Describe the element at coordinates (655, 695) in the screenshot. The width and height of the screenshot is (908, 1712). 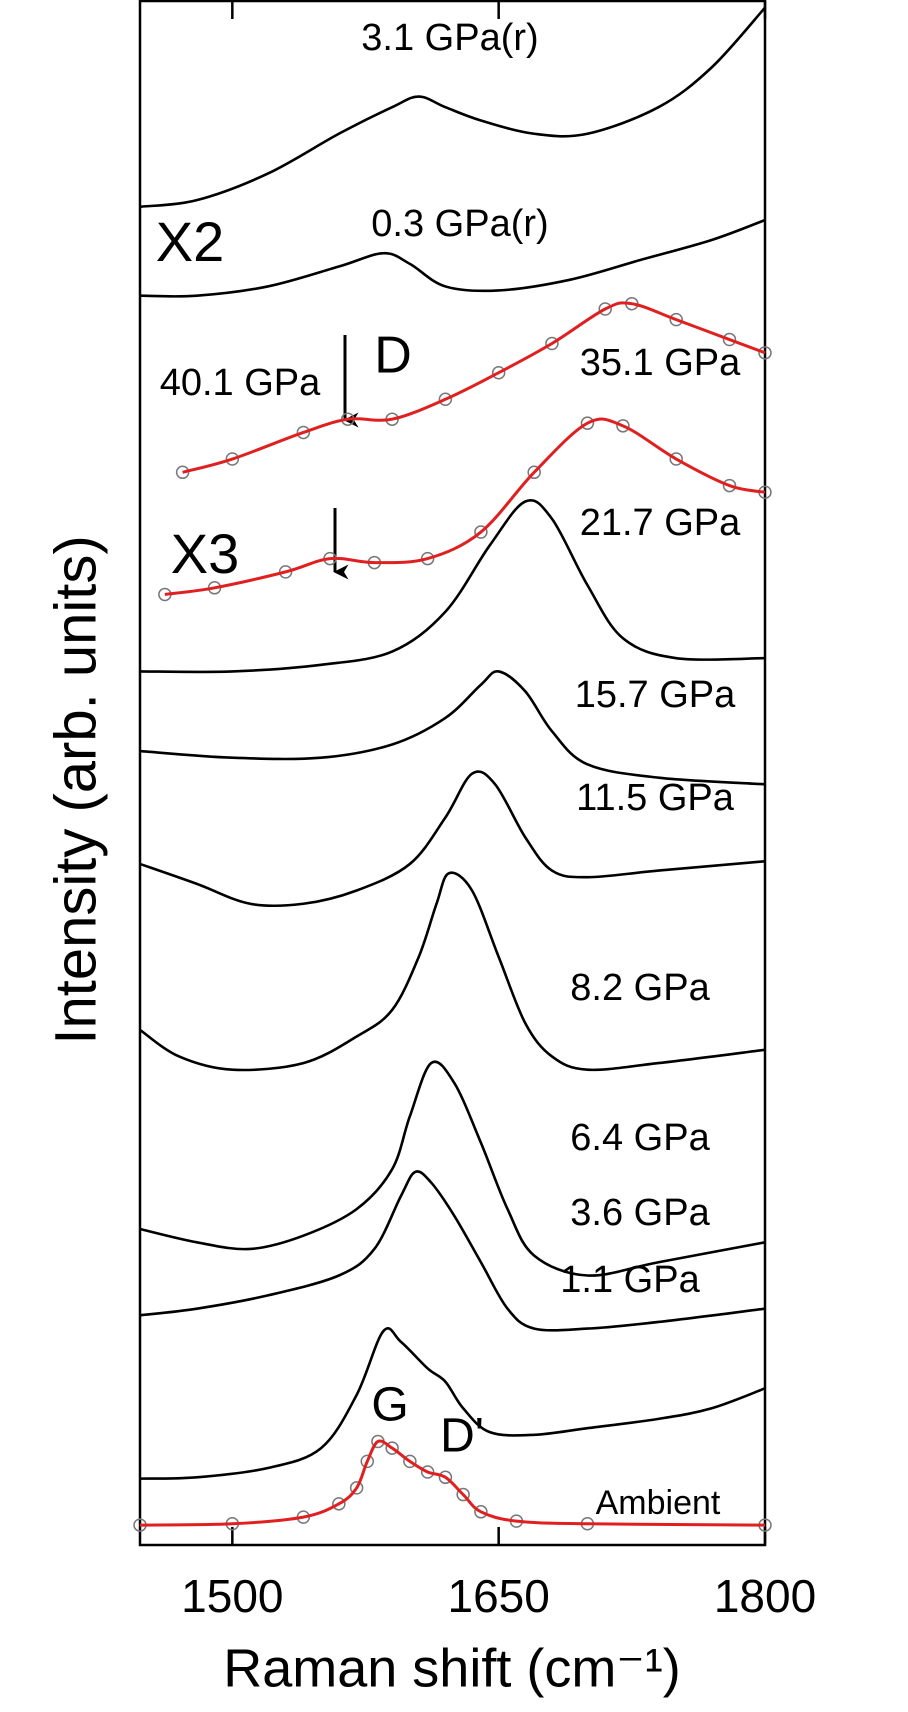
I see `series-label: 15.7 GPa` at that location.